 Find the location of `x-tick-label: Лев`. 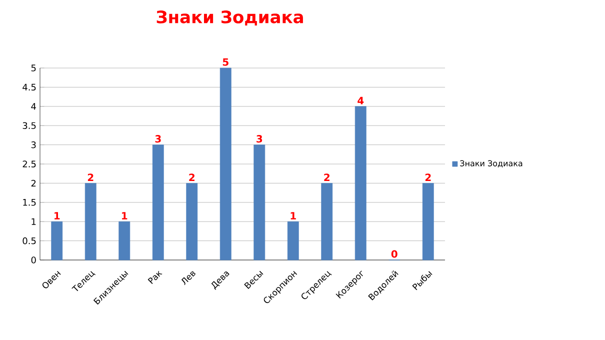

x-tick-label: Лев is located at coordinates (188, 278).